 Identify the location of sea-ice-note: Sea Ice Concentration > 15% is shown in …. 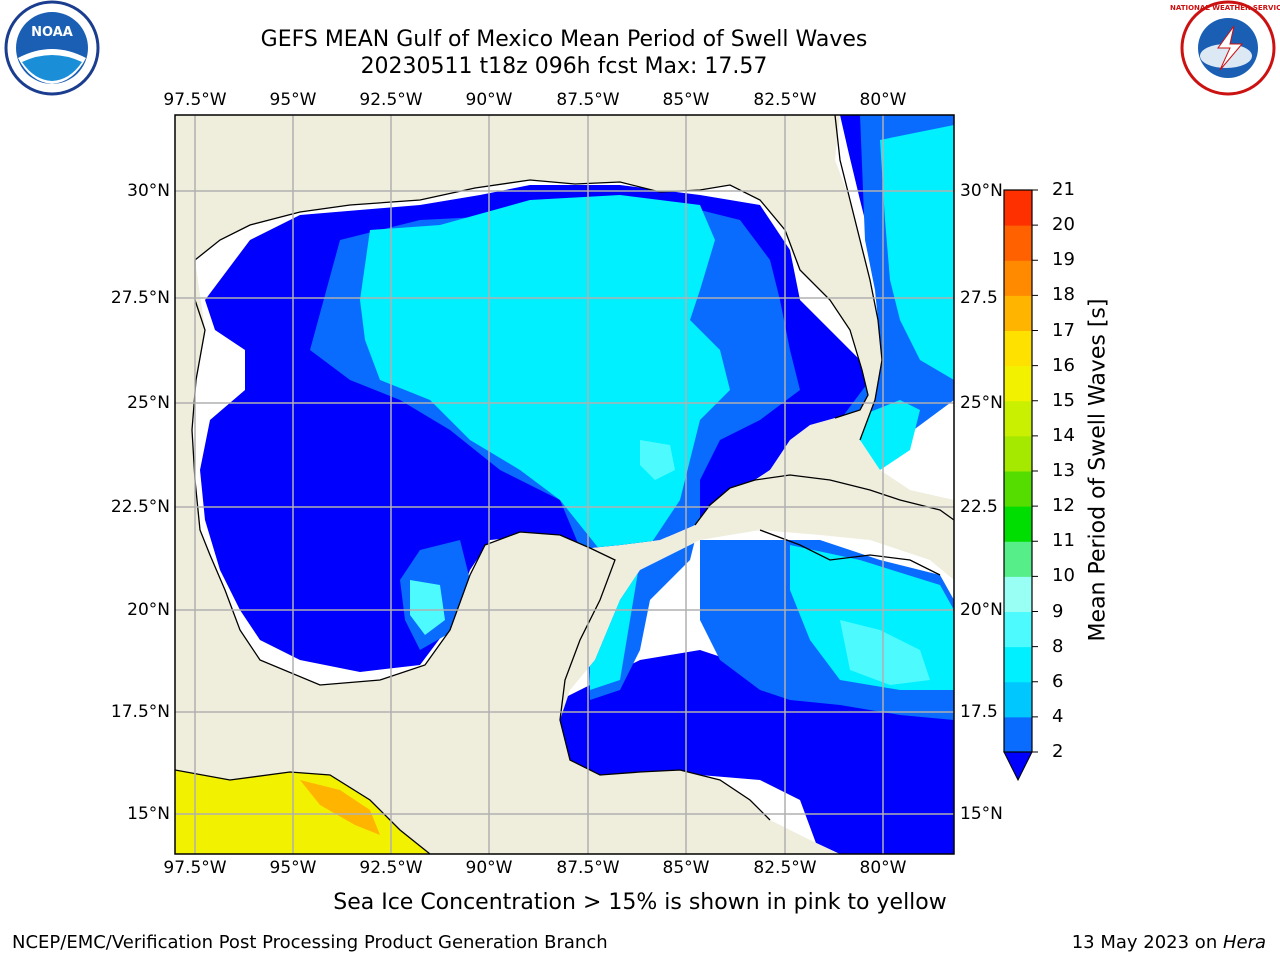
(640, 902).